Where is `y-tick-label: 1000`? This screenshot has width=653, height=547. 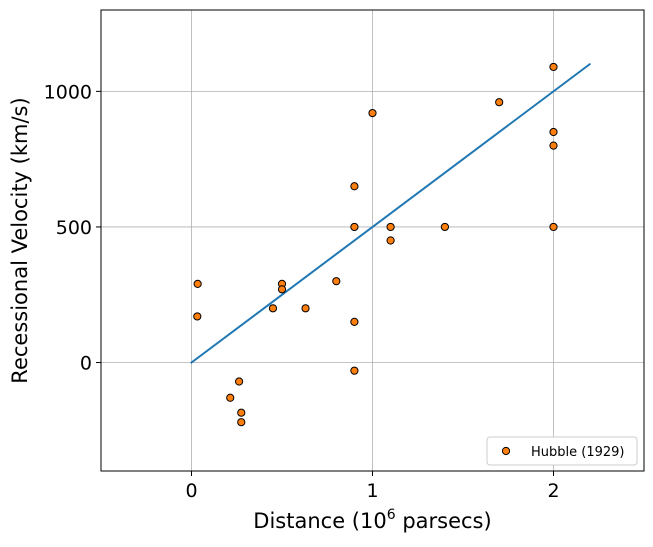
y-tick-label: 1000 is located at coordinates (68, 92).